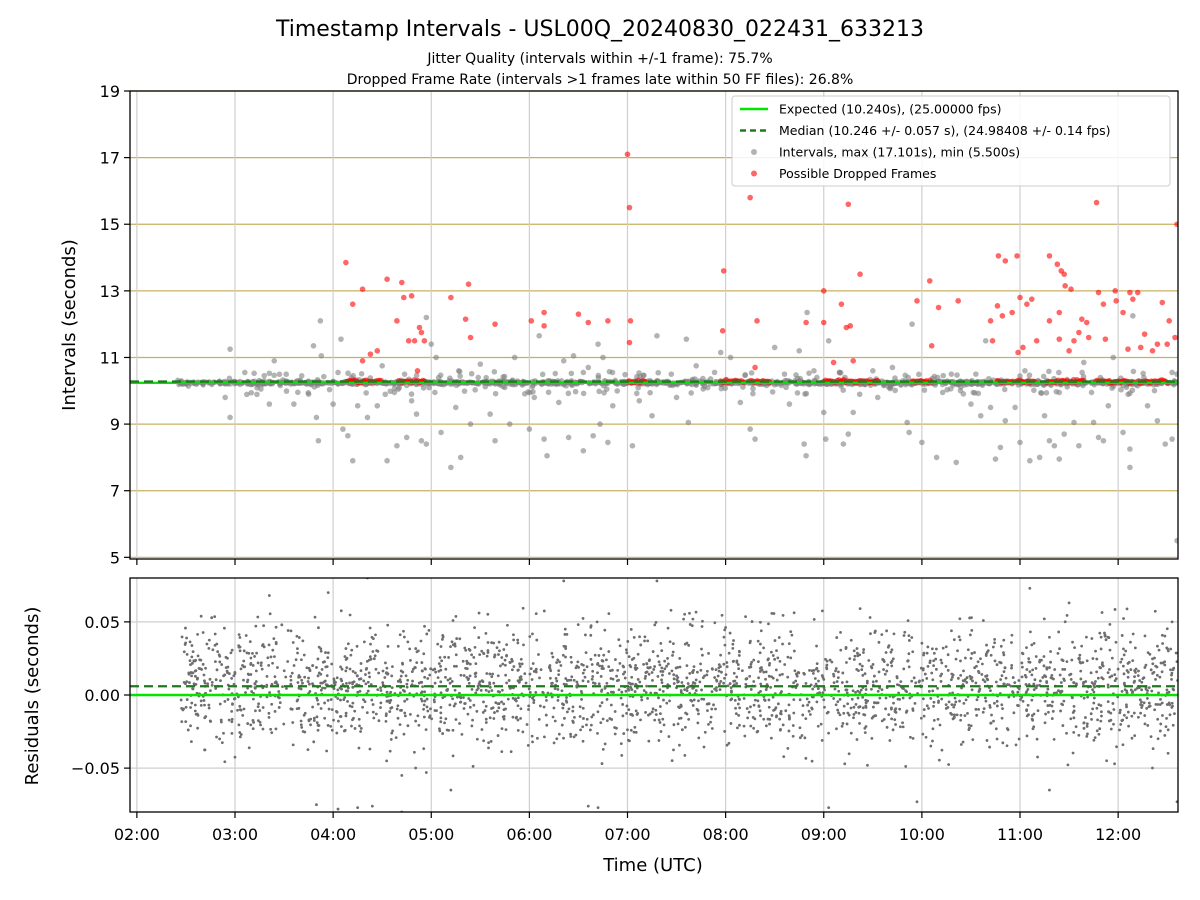 The width and height of the screenshot is (1200, 900). What do you see at coordinates (69, 325) in the screenshot?
I see `top-ylabel: Intervals (seconds)` at bounding box center [69, 325].